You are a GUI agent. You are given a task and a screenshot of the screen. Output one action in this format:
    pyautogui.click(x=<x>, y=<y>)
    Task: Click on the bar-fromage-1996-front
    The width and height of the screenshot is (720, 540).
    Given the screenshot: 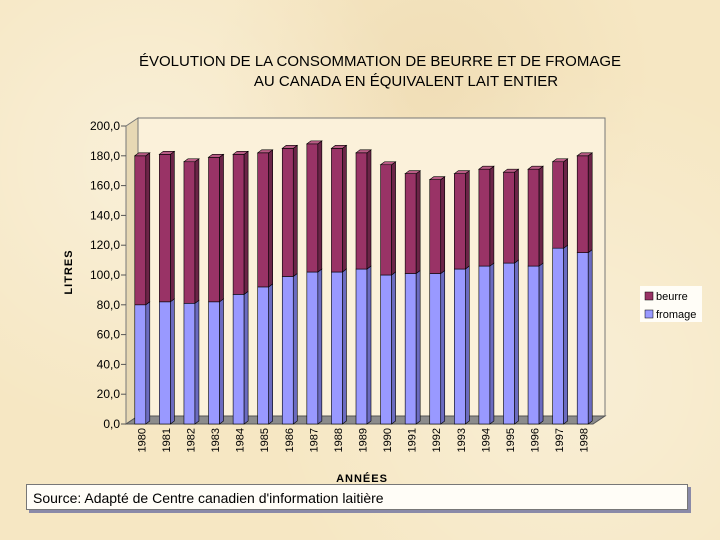 What is the action you would take?
    pyautogui.click(x=533, y=345)
    